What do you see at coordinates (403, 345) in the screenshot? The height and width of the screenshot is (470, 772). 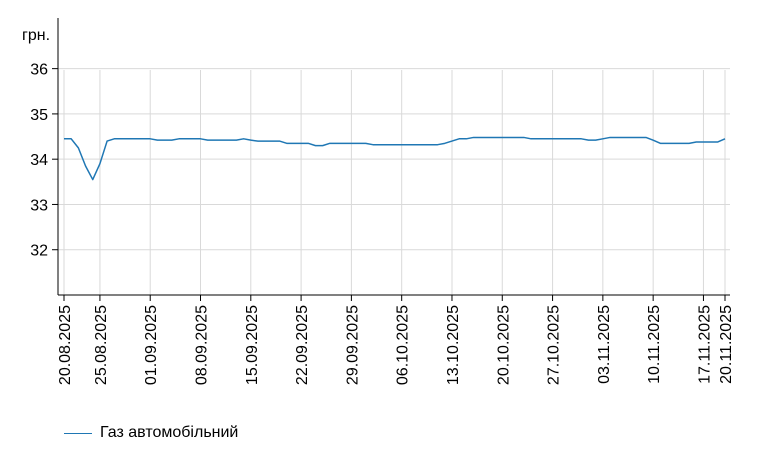 I see `x-tick-label: 06.10.2025` at bounding box center [403, 345].